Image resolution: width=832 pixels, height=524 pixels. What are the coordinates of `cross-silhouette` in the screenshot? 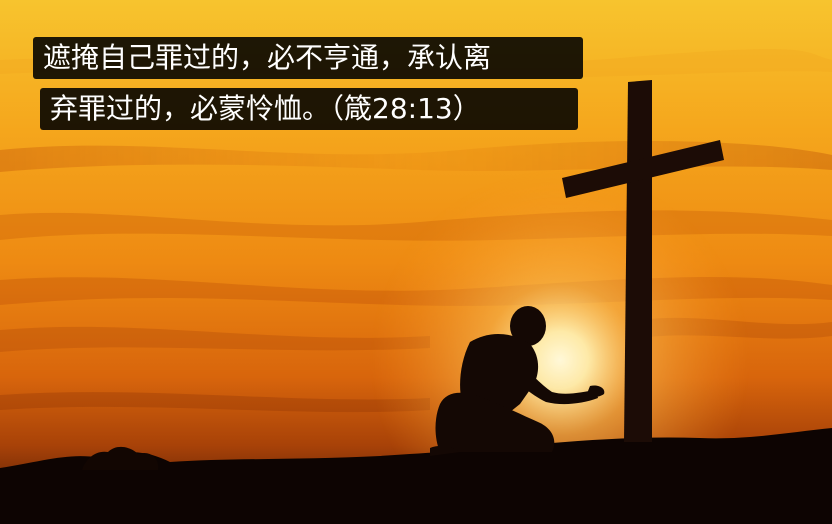 It's located at (643, 261).